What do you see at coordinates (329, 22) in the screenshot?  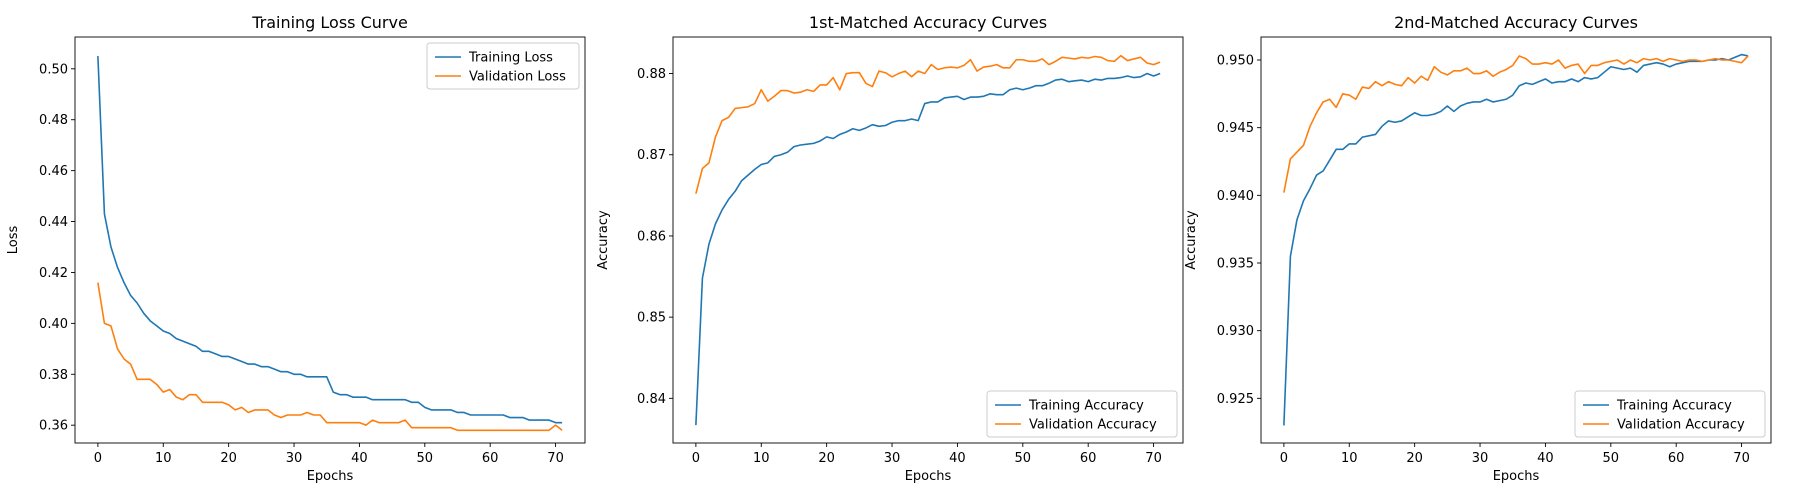 I see `chart-title: Training Loss Curve` at bounding box center [329, 22].